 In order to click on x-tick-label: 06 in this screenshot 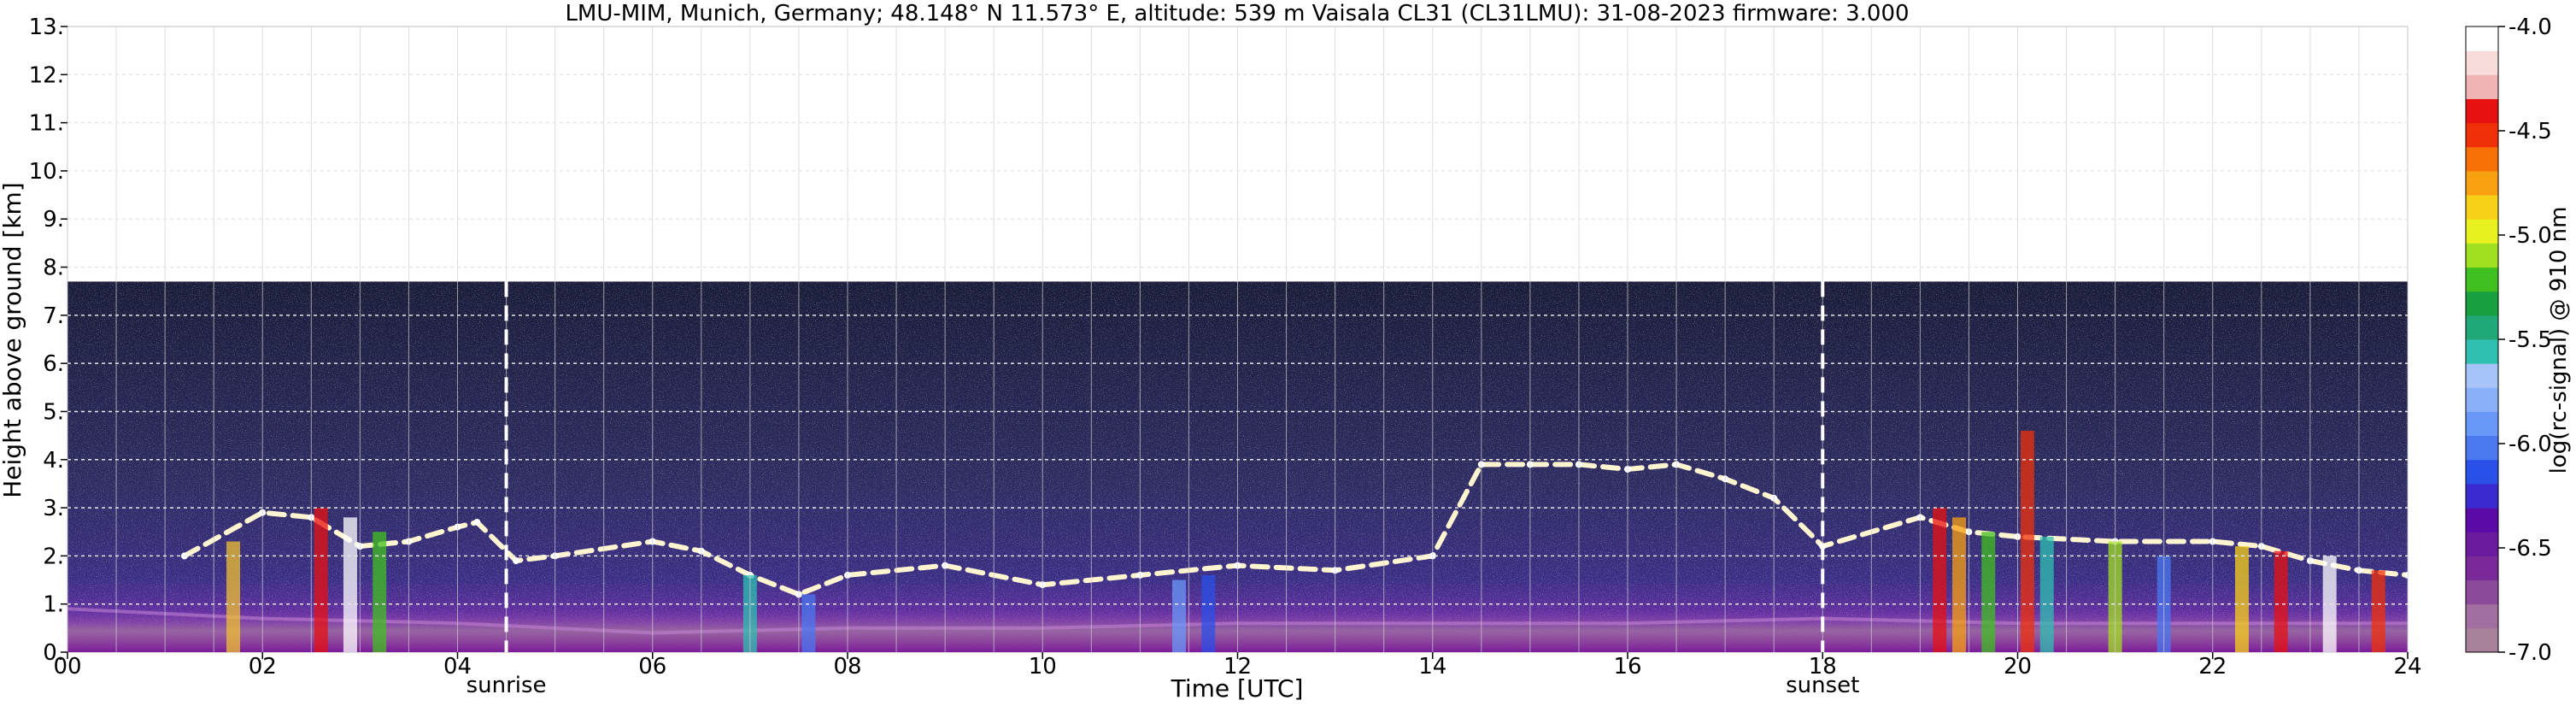, I will do `click(652, 667)`.